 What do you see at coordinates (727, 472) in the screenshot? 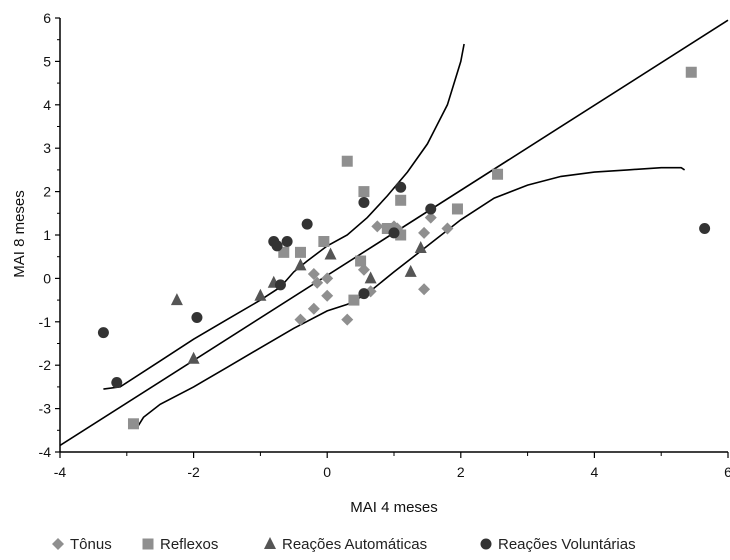
I see `x-tick-label: 6` at bounding box center [727, 472].